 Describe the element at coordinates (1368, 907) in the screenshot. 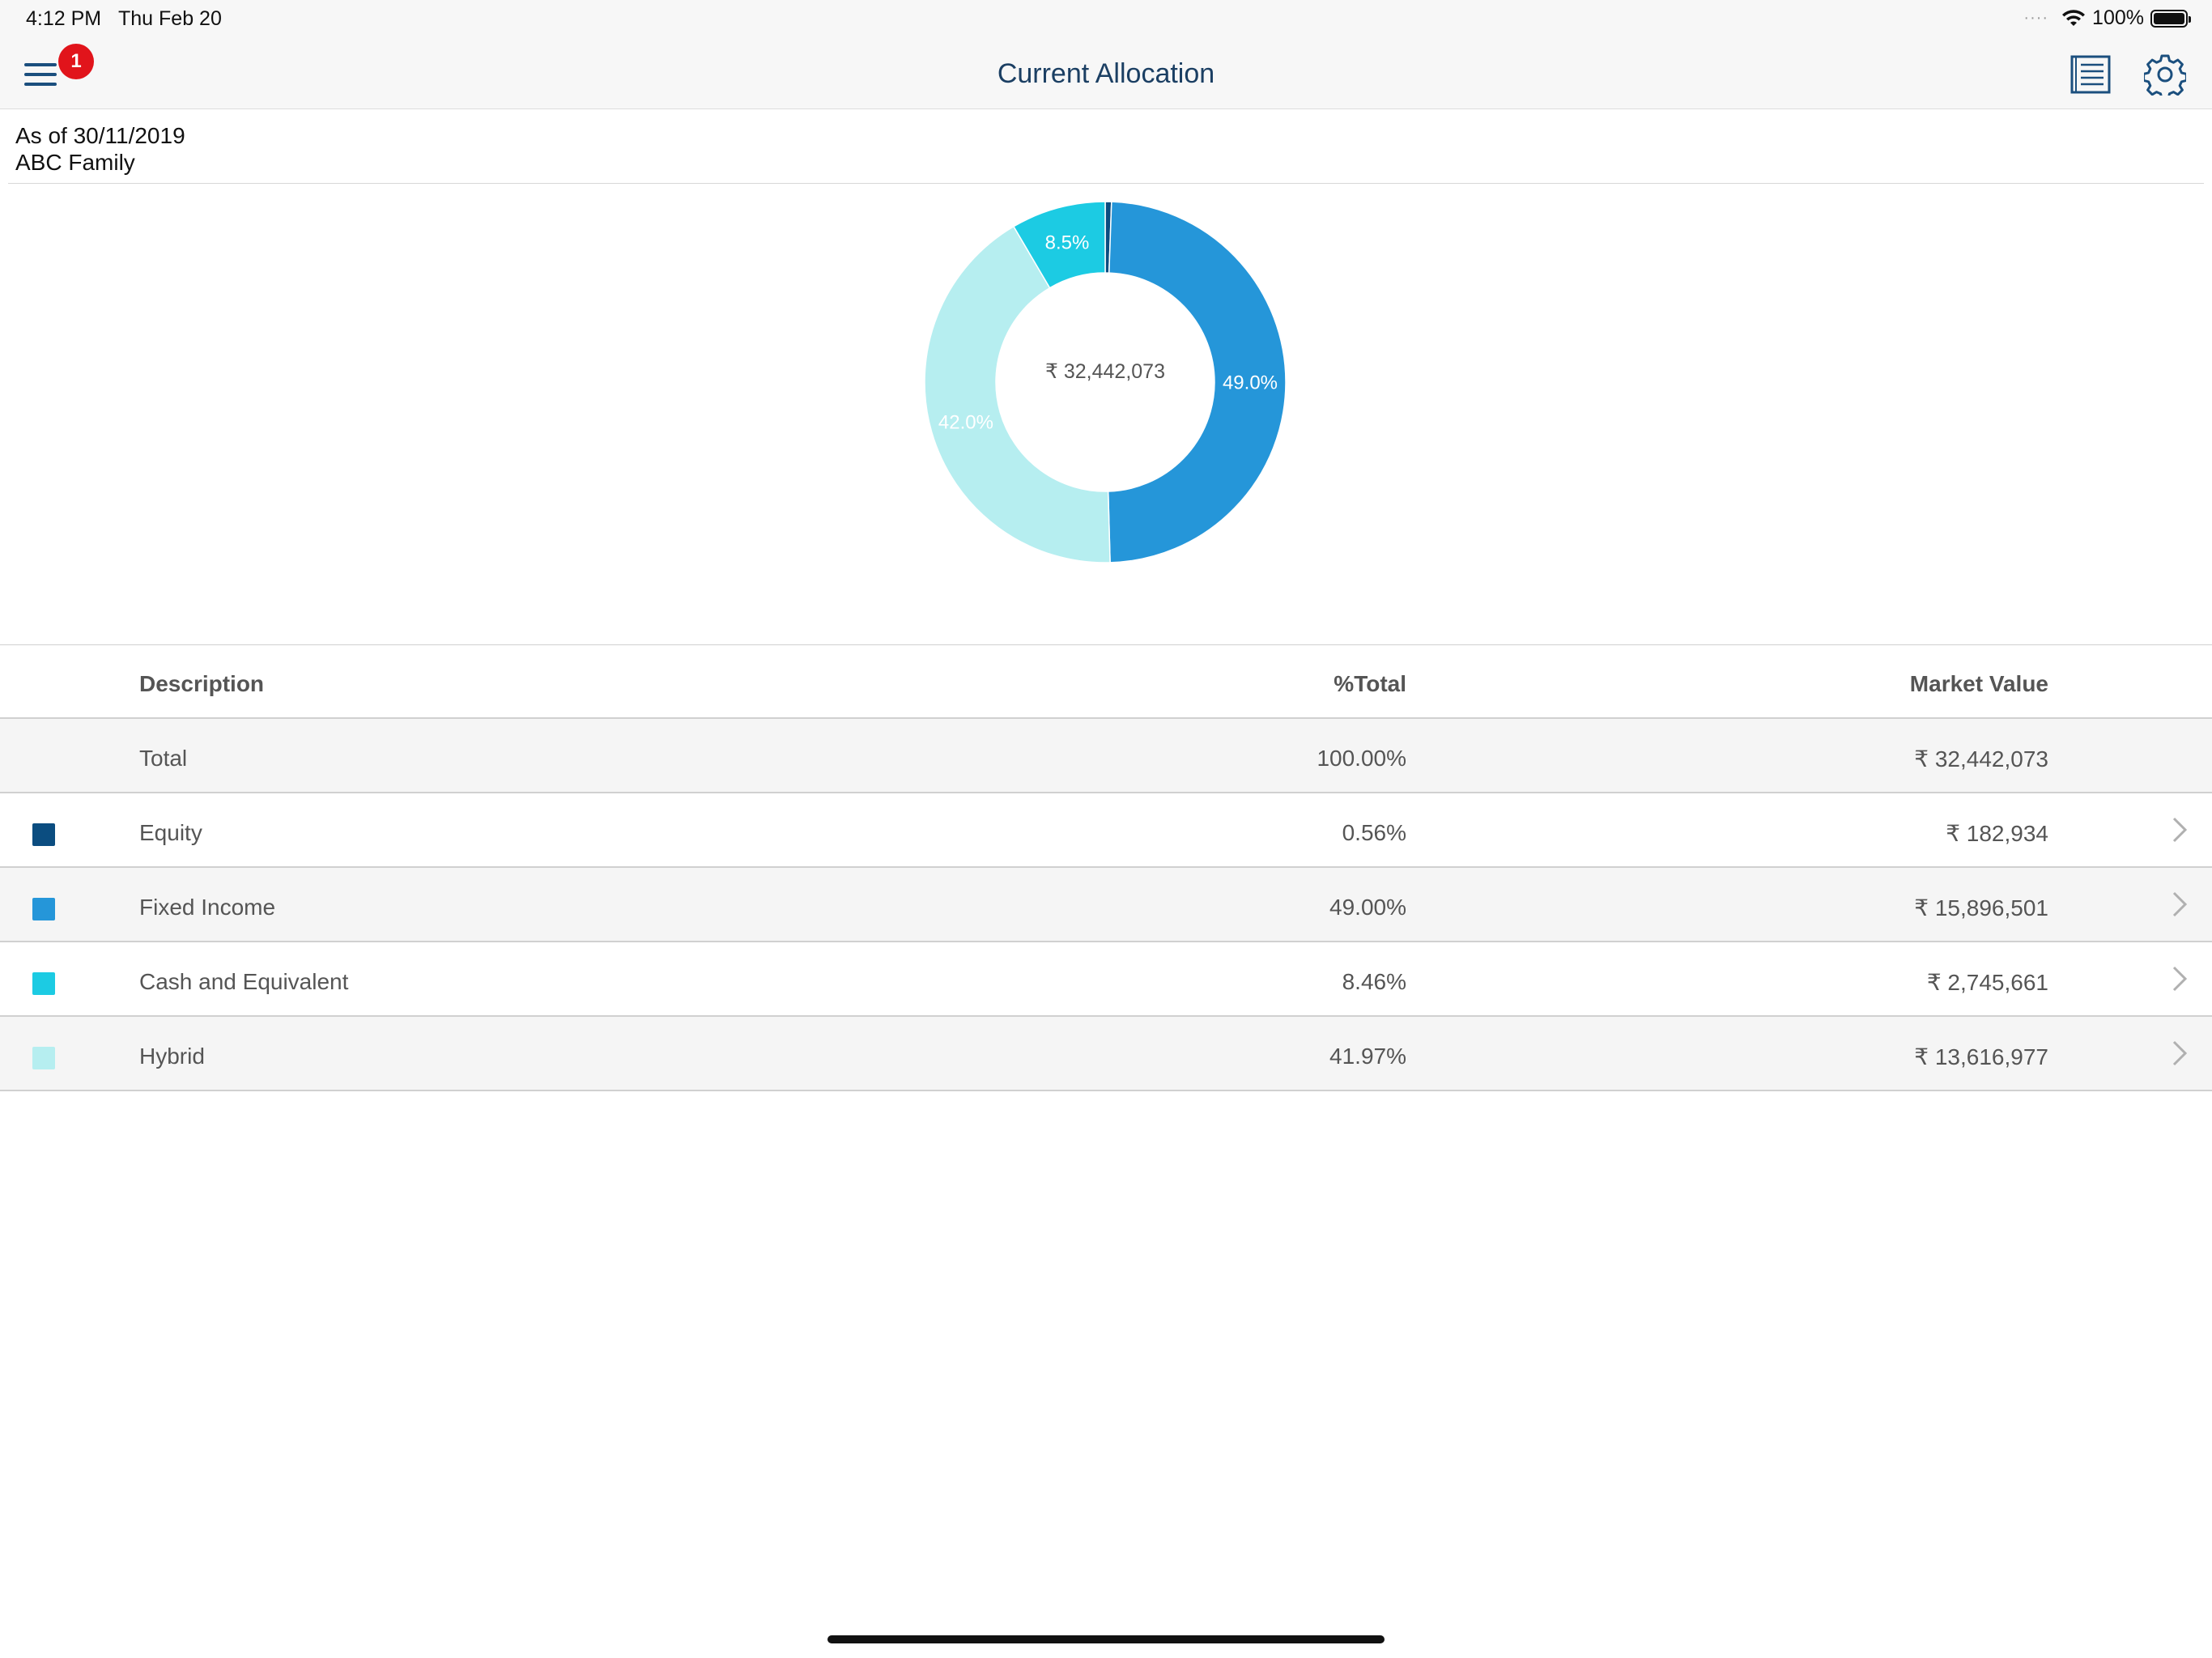

I see `row-pct-total: 49.00%` at that location.